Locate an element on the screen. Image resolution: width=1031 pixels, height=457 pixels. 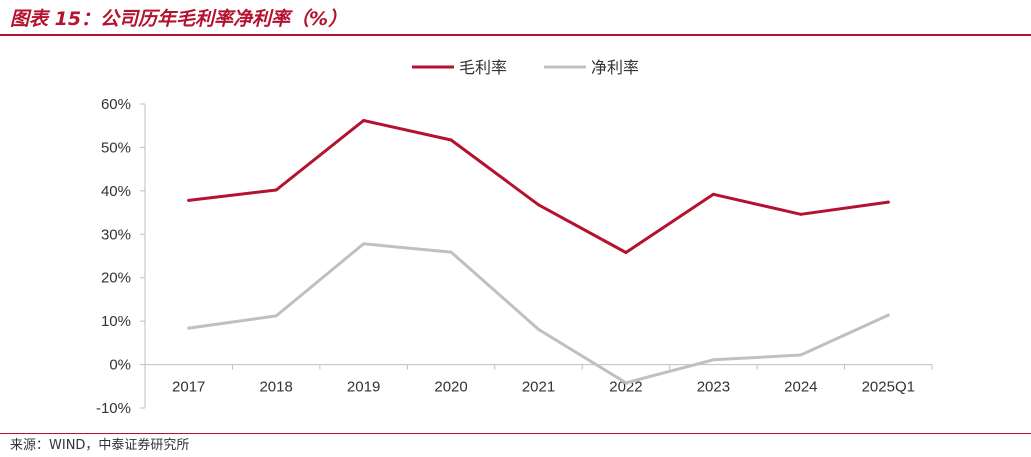
y-tick-label: 60% is located at coordinates (116, 104).